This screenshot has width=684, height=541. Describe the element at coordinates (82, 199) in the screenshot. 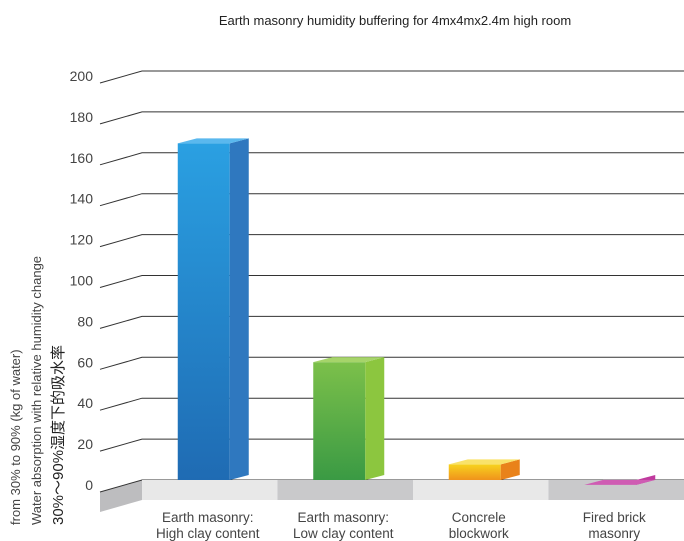

I see `y-tick-label: 140` at that location.